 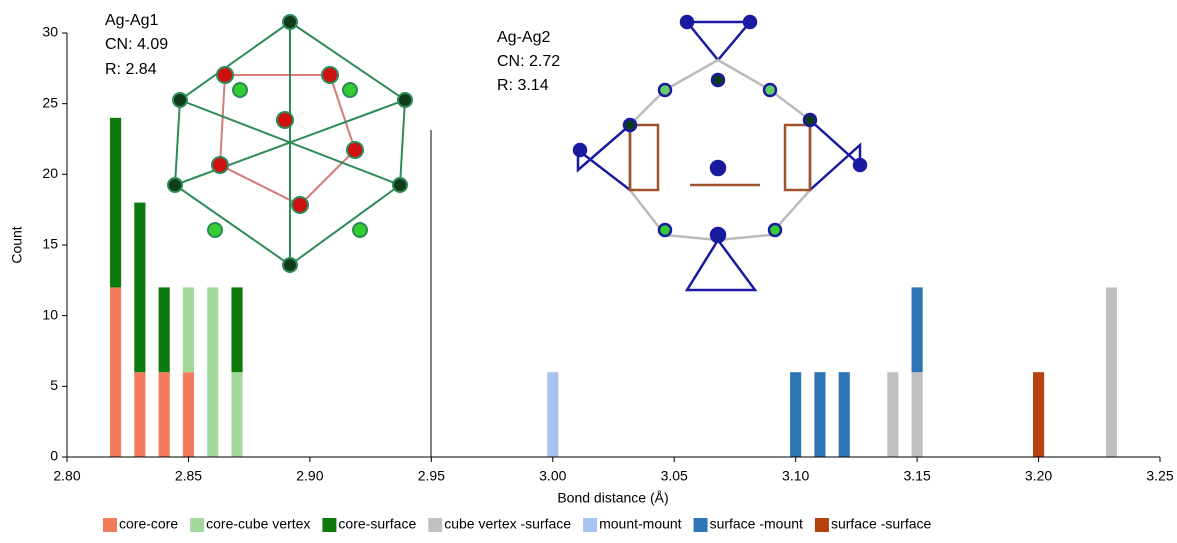 I want to click on x-tick-label: 3.20, so click(x=1038, y=476).